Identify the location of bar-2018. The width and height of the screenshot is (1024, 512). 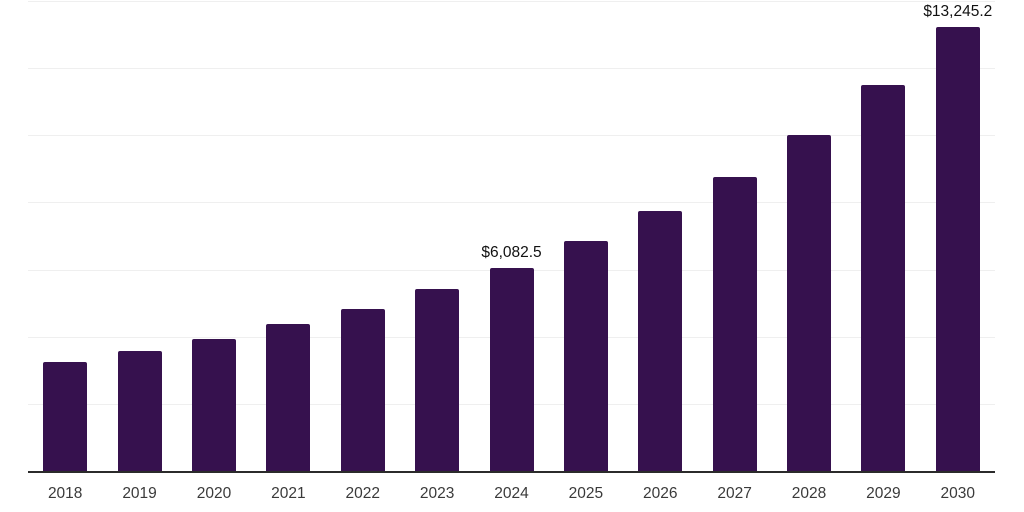
(65, 416).